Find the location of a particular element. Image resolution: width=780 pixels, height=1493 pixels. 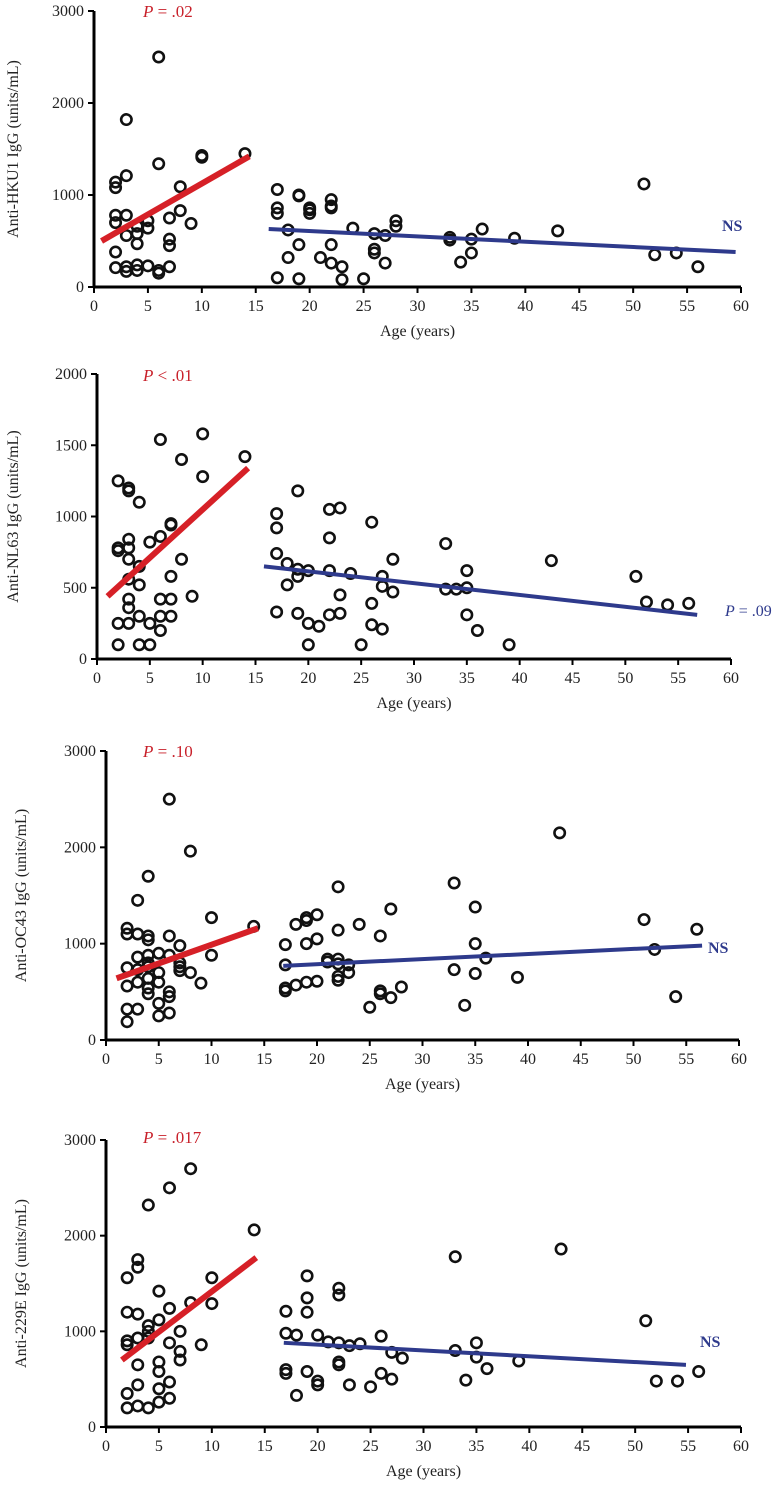

child-p-value-annotation: P = .02 is located at coordinates (167, 11).